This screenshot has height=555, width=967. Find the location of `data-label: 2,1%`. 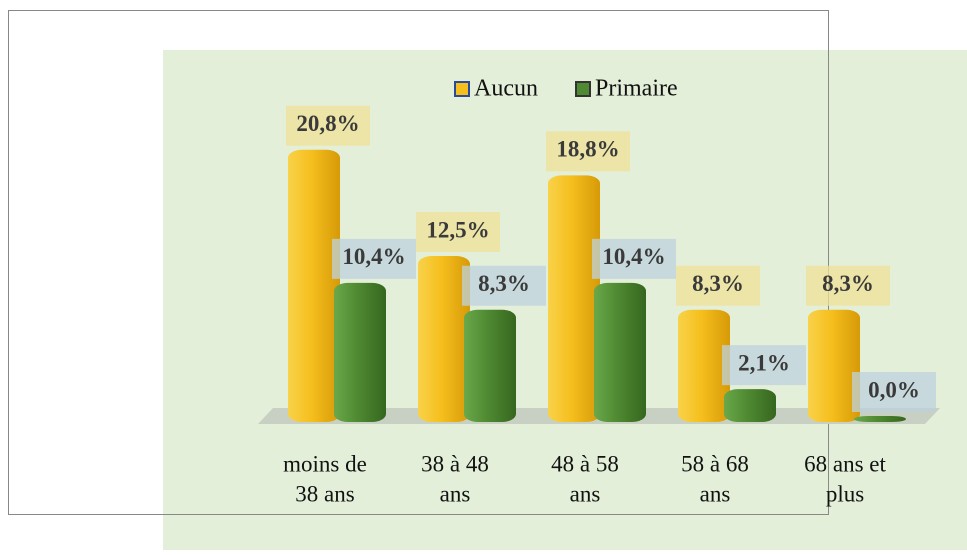

data-label: 2,1% is located at coordinates (764, 362).